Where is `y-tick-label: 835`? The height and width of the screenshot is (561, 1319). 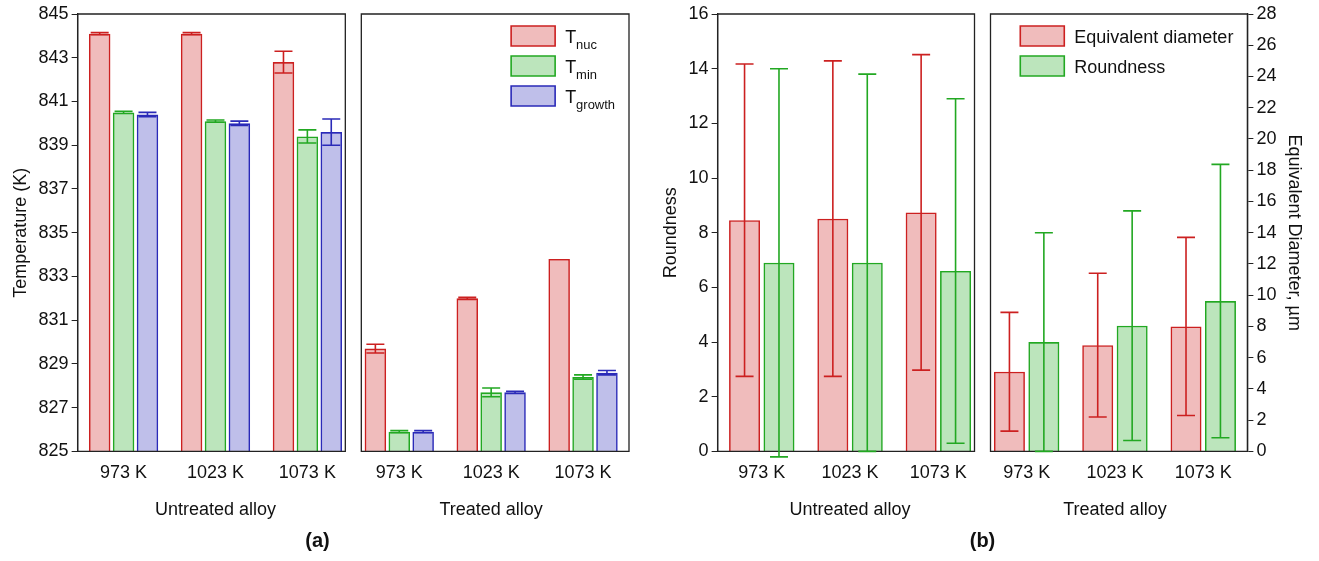 y-tick-label: 835 is located at coordinates (53, 231).